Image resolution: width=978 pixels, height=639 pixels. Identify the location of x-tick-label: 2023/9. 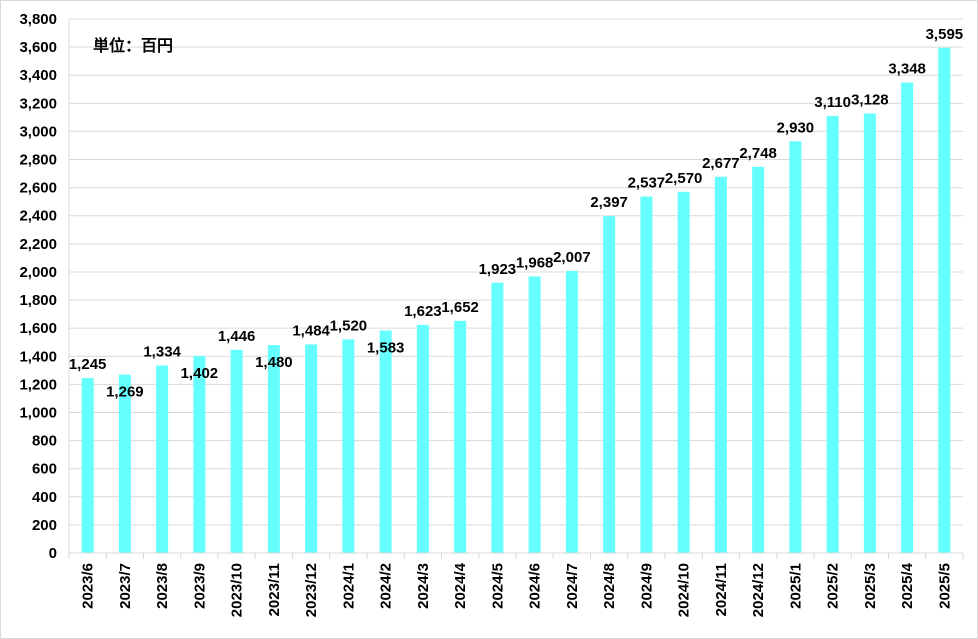
(199, 586).